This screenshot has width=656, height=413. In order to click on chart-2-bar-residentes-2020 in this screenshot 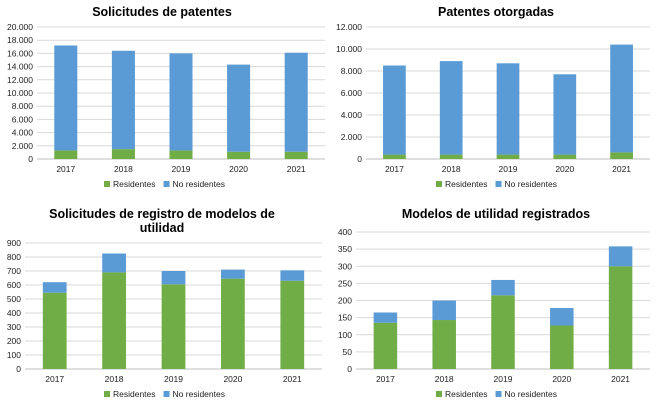, I will do `click(565, 156)`.